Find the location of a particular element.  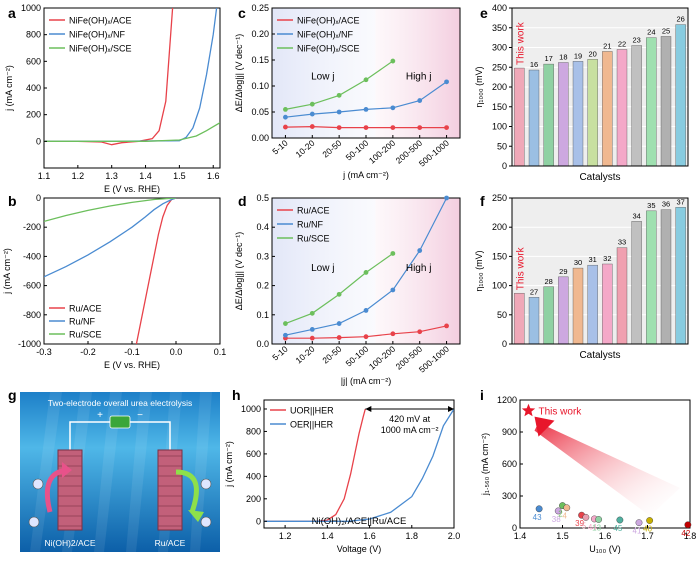

panel-f-xlabel: Catalysts is located at coordinates (599, 355).